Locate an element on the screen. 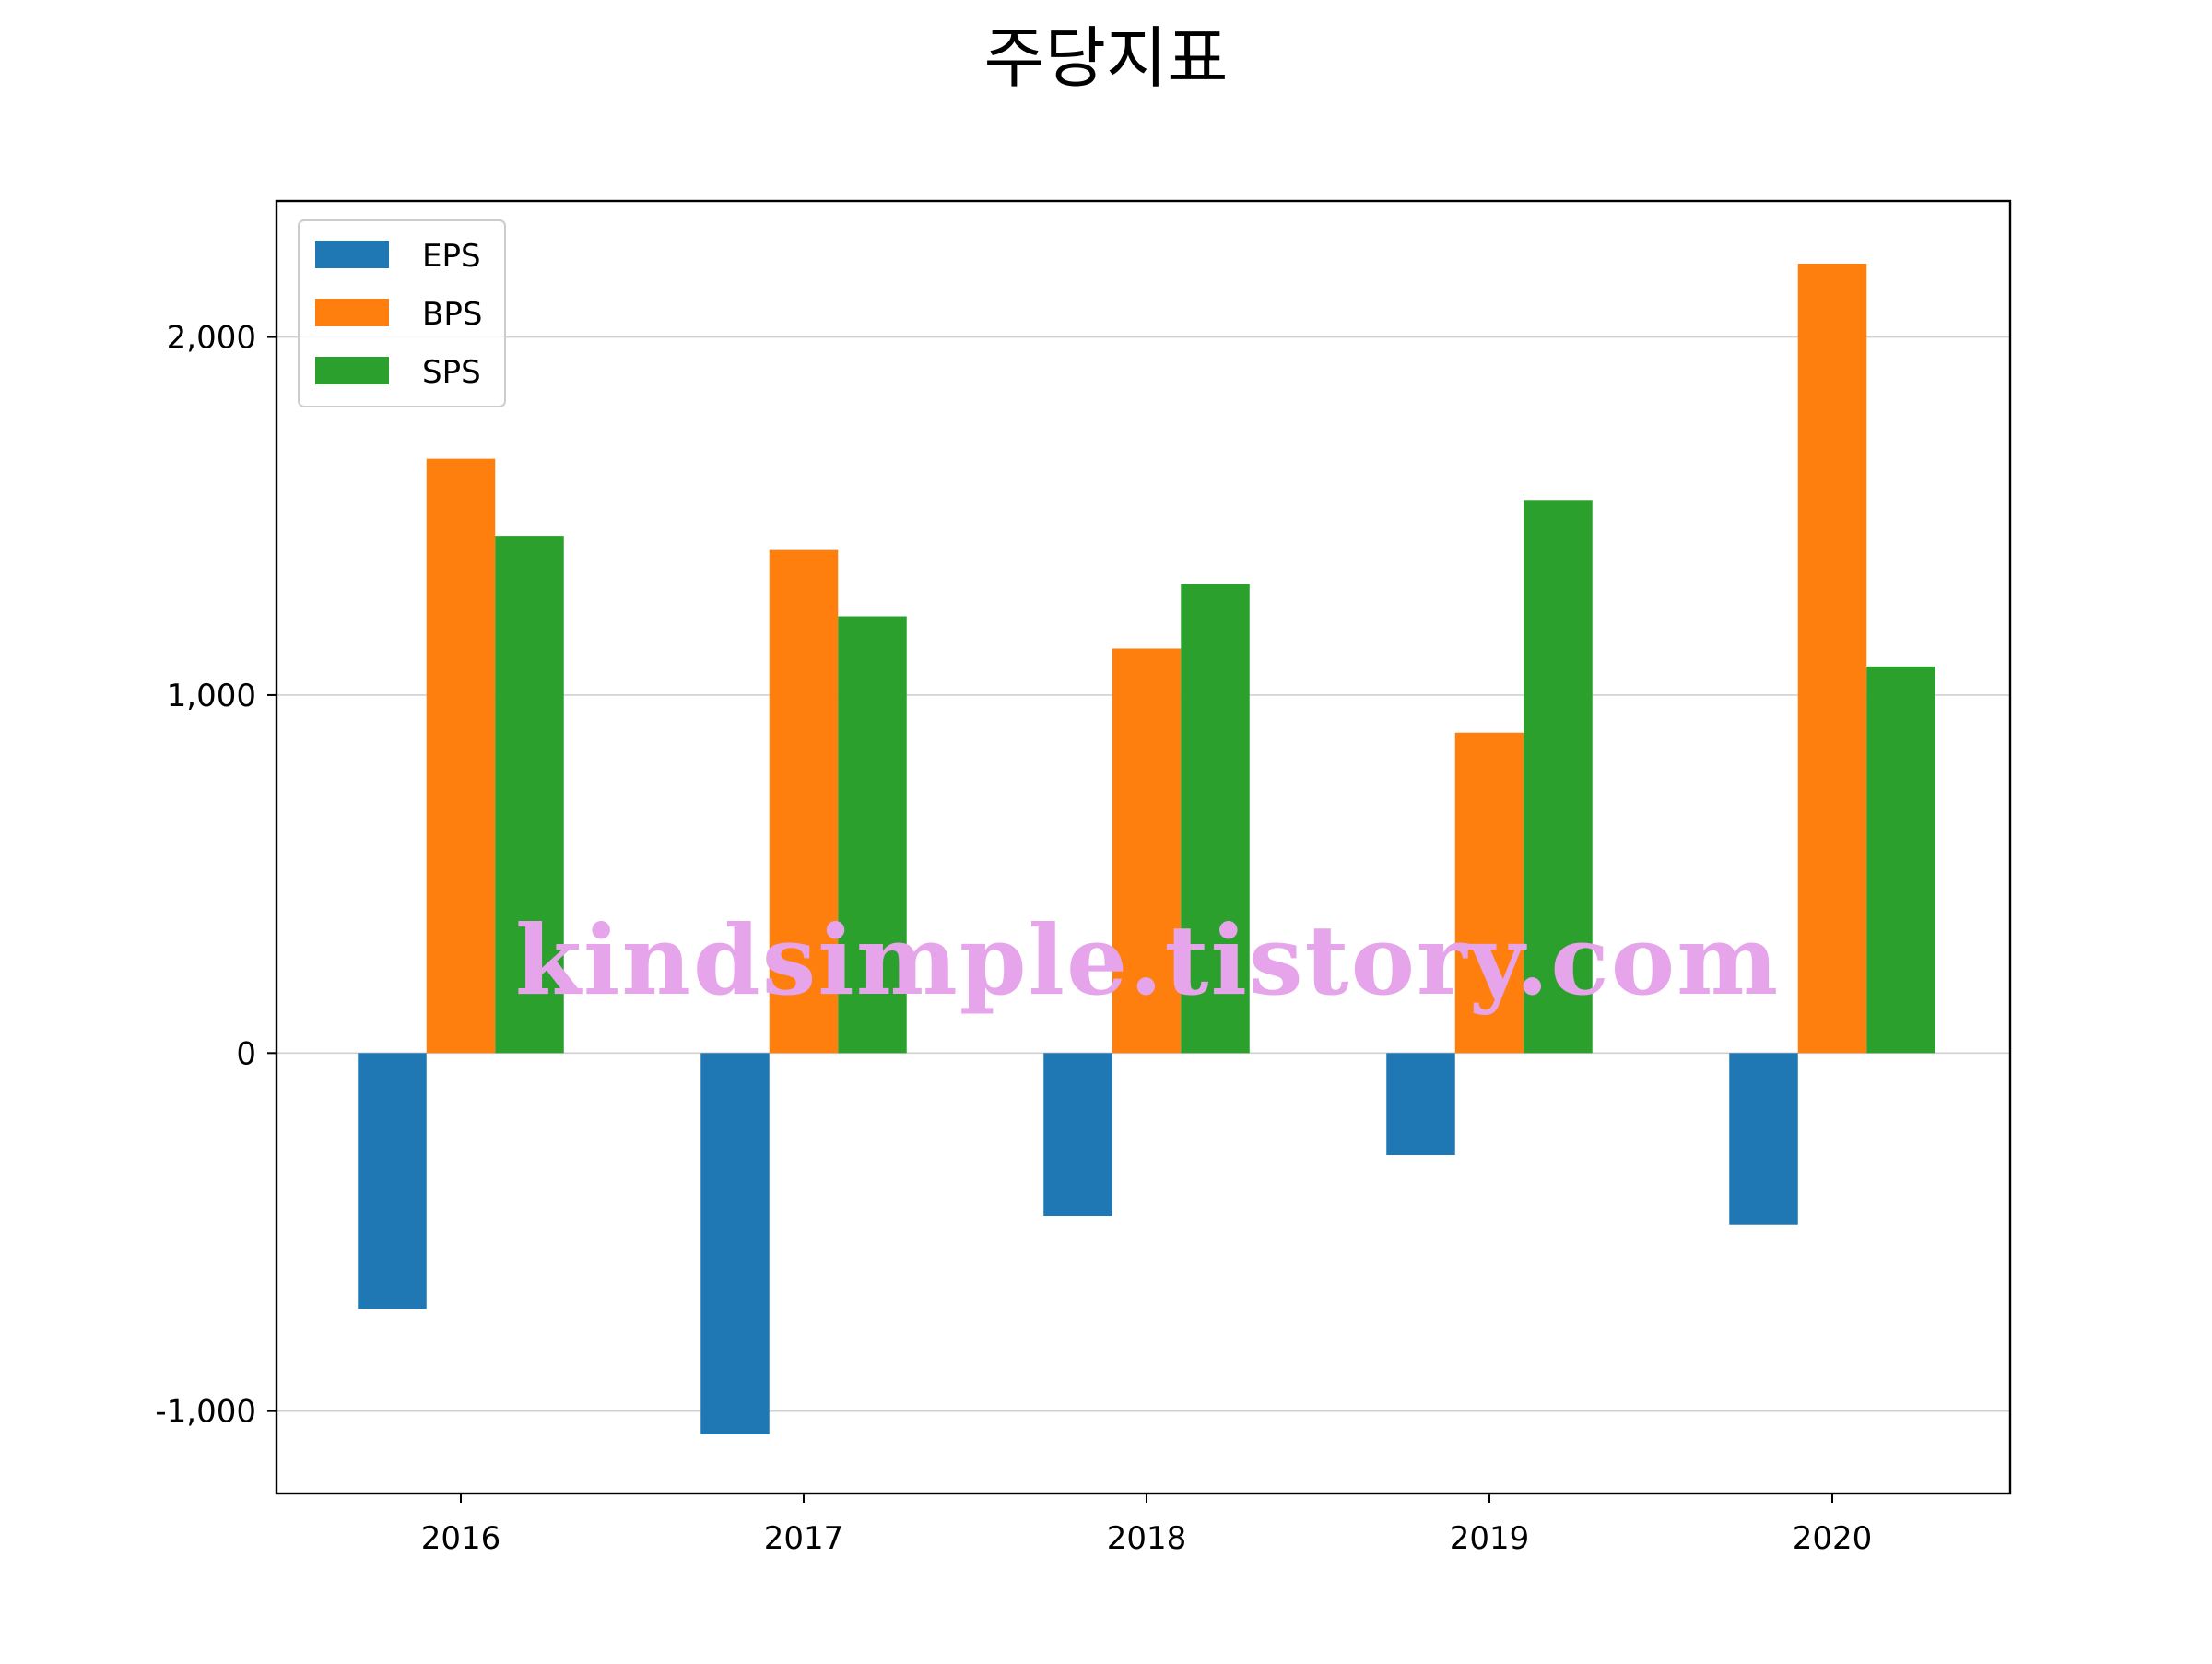  bar-eps-2017 is located at coordinates (735, 1243).